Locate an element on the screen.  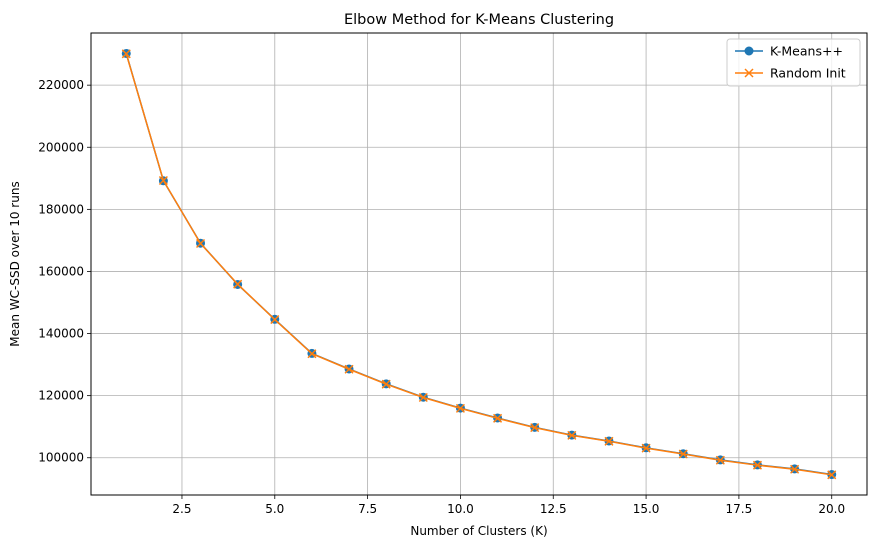
legend-label: K-Means++ is located at coordinates (806, 51).